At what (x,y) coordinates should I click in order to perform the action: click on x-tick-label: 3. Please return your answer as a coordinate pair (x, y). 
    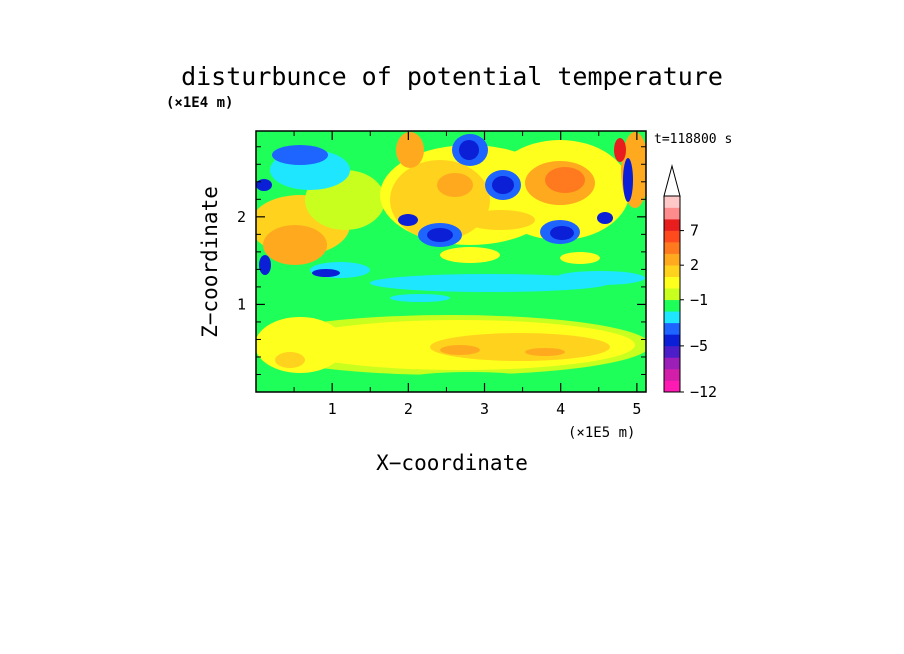
    Looking at the image, I should click on (484, 409).